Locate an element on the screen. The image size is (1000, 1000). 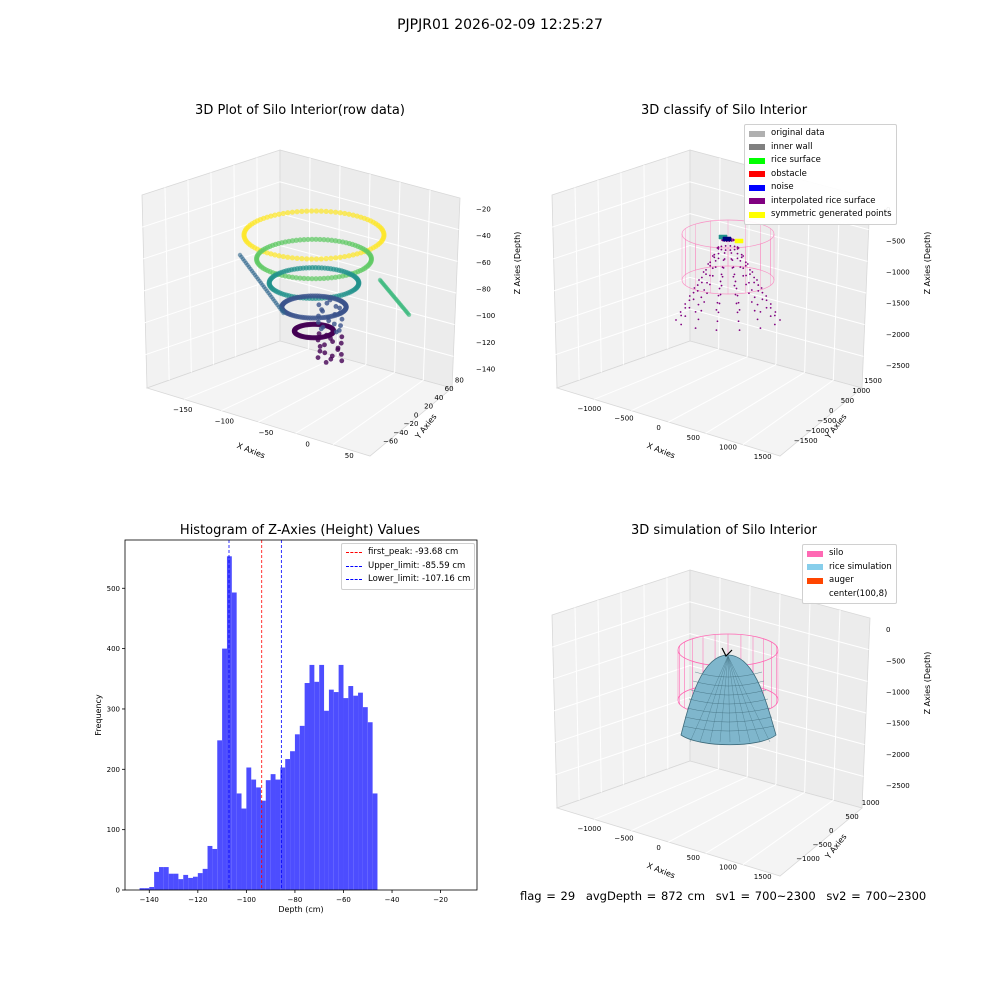
panel2-title: 3D classify of Silo Interior is located at coordinates (724, 110).